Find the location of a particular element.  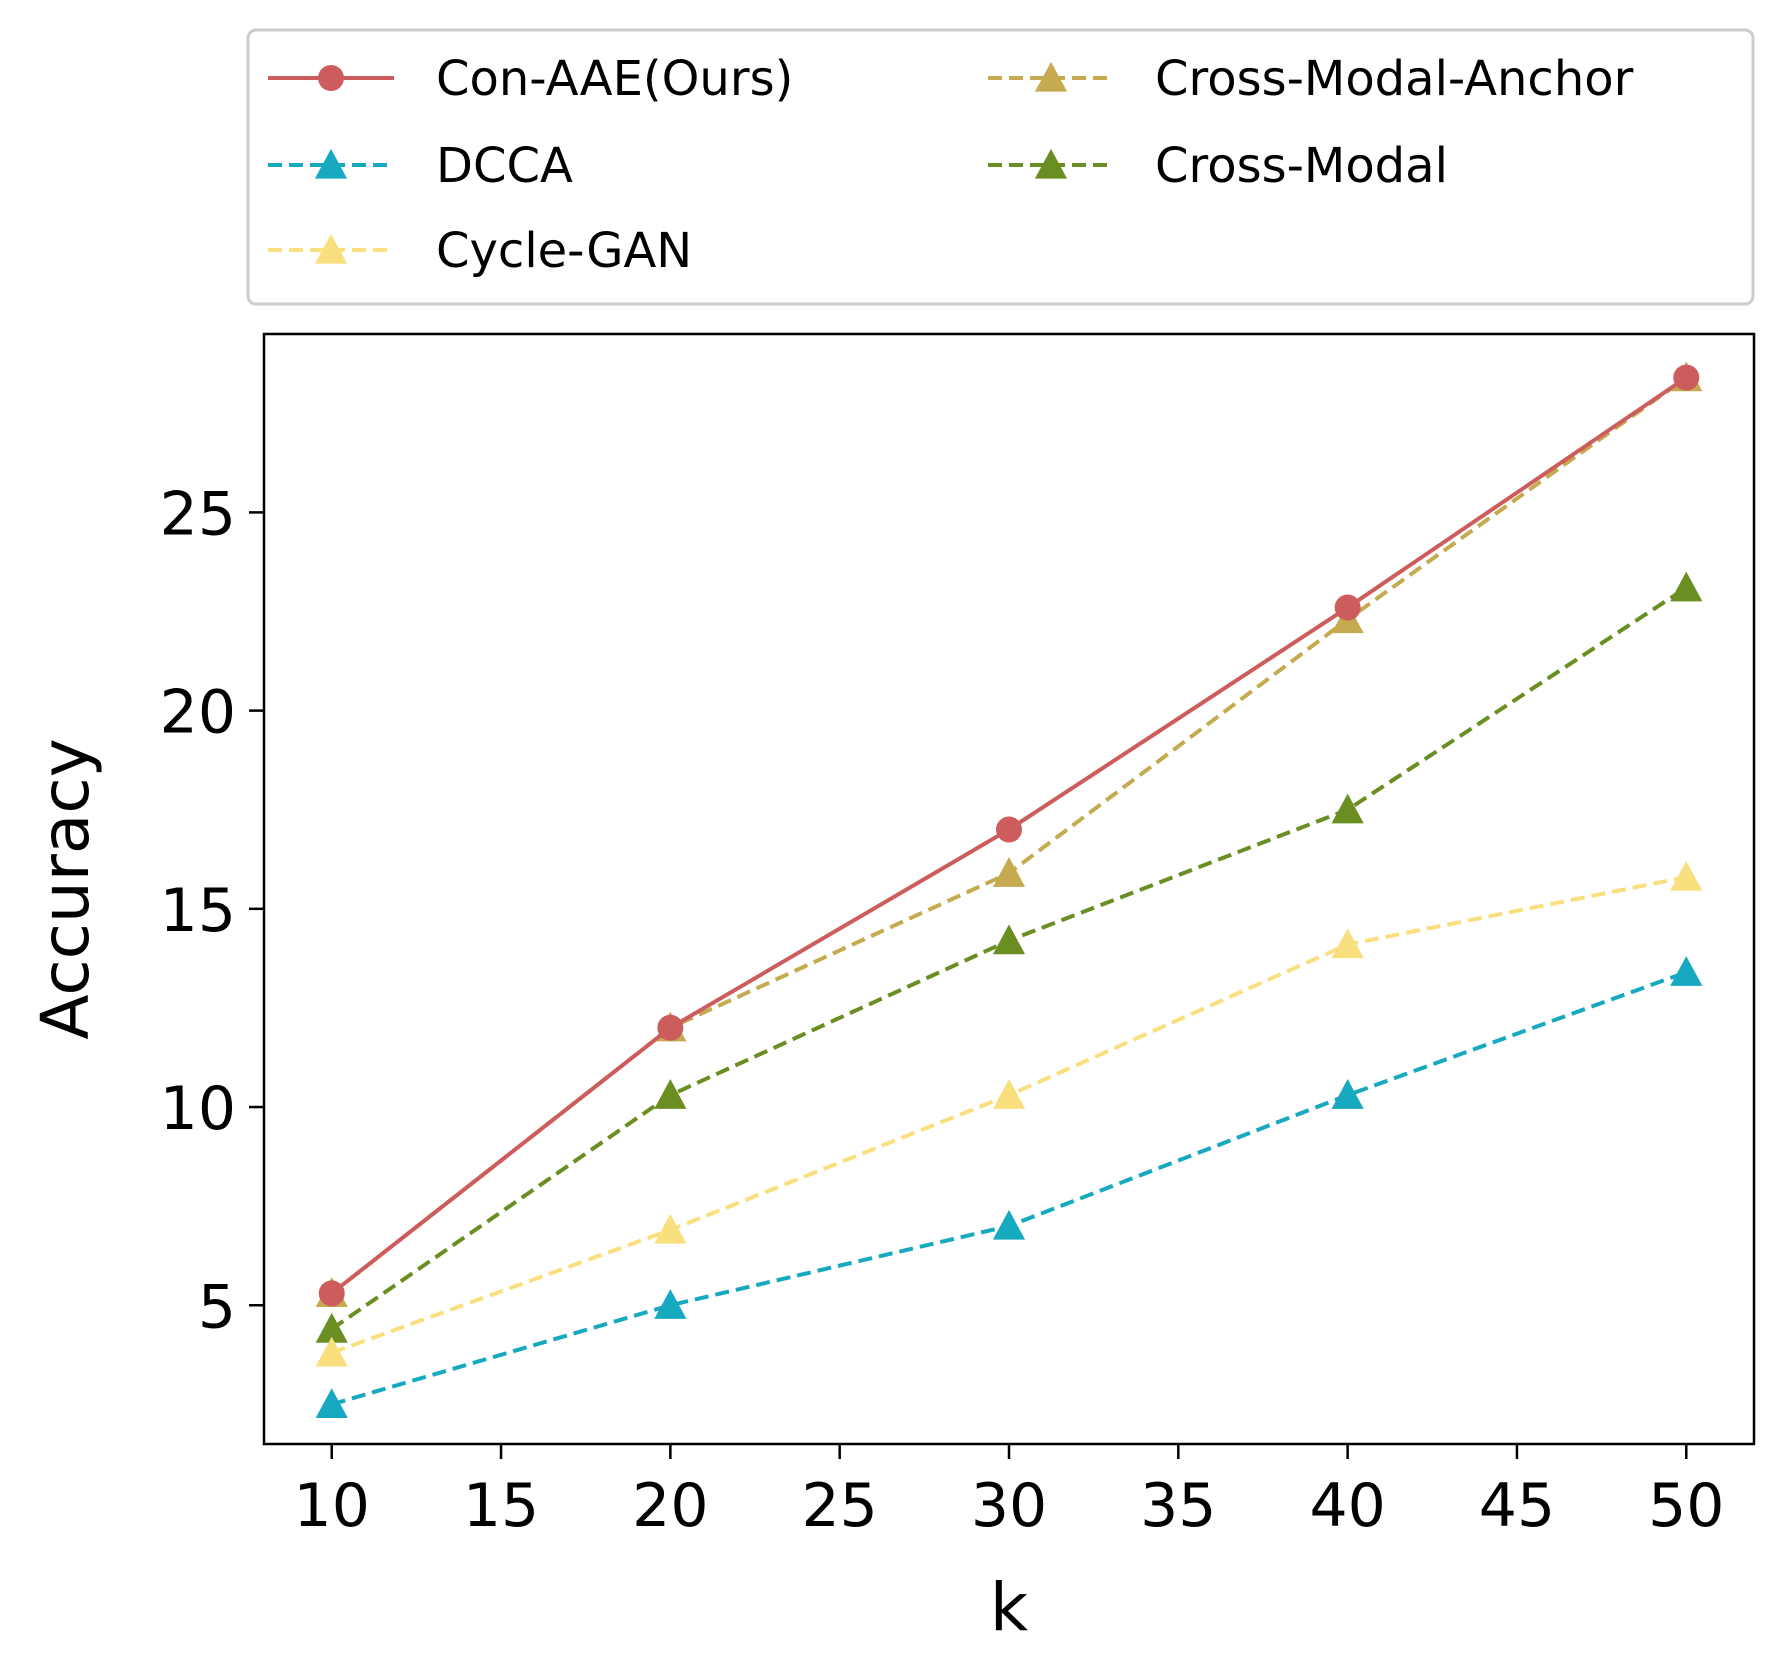

legend-item-cross-modal-anchor: Cross-Modal-Anchor is located at coordinates (1311, 79).